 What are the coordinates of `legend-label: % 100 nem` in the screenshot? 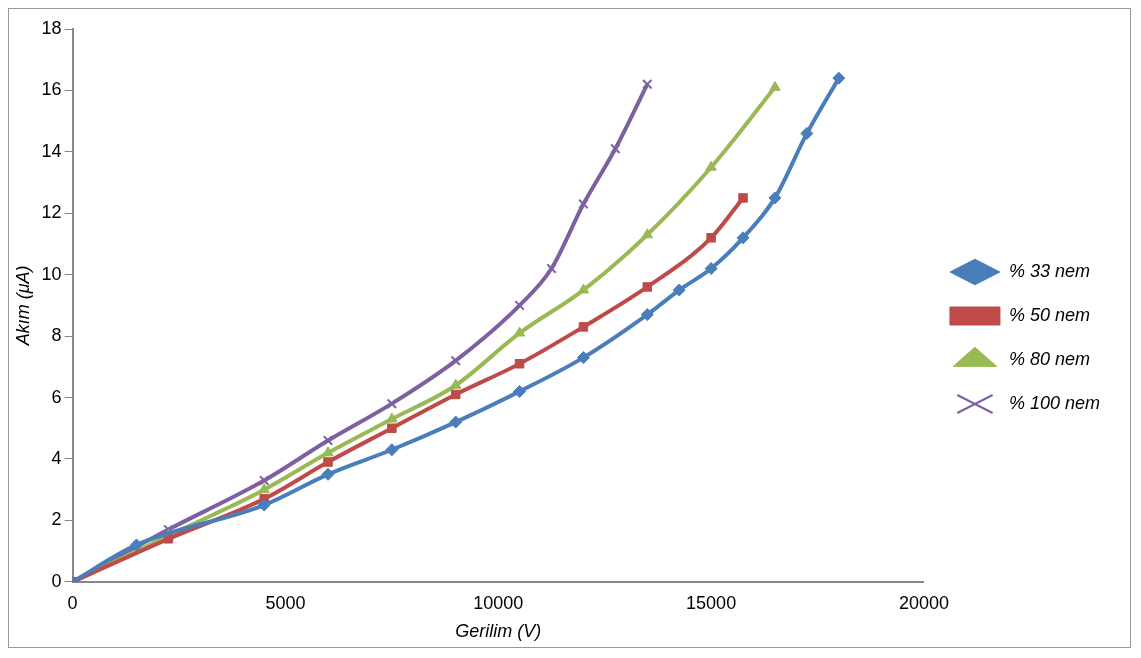 It's located at (1054, 403).